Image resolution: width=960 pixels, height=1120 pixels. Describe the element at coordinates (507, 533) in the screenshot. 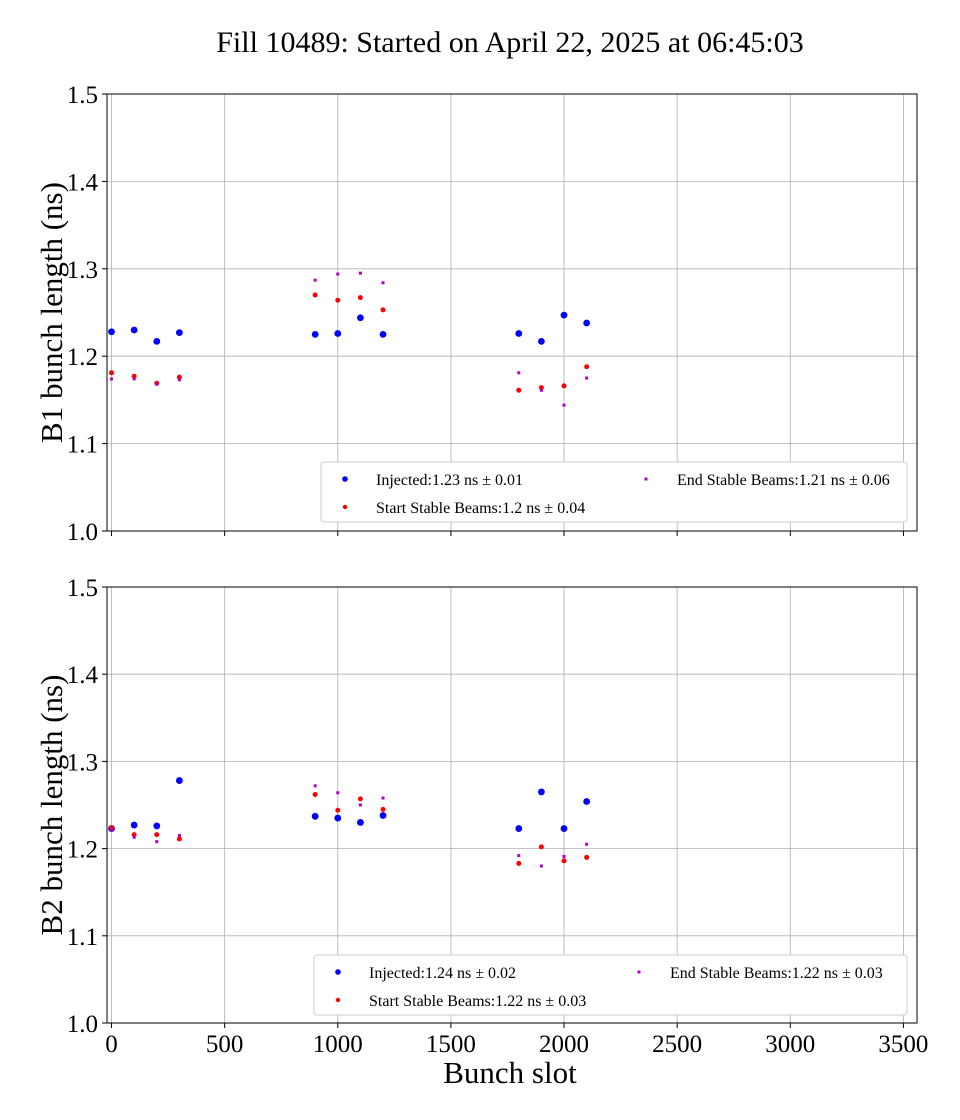

I see `b1-x-ticks` at that location.